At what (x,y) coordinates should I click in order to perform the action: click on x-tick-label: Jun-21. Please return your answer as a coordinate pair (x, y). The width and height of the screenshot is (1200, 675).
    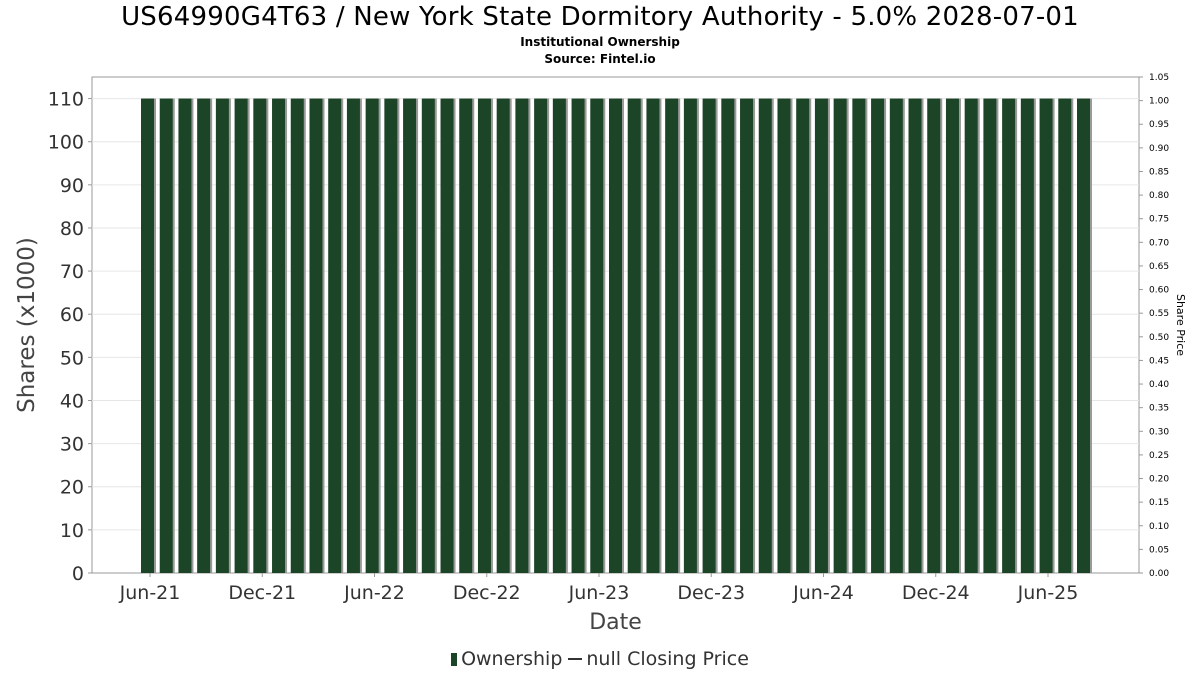
    Looking at the image, I should click on (150, 593).